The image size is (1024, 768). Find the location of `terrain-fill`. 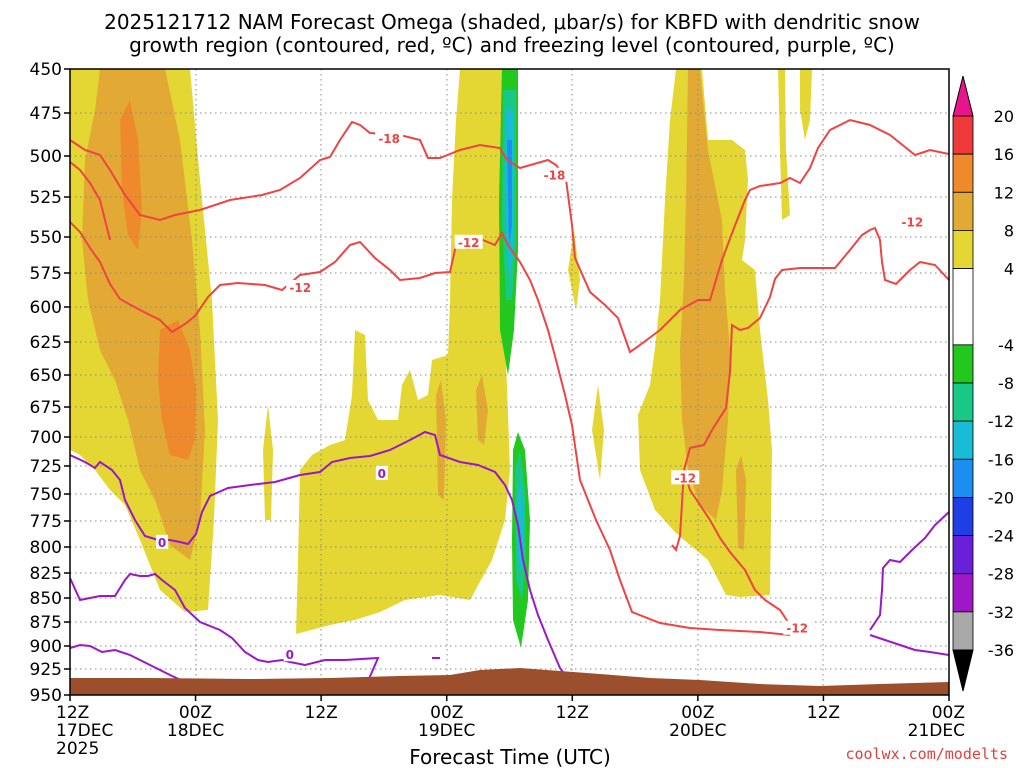

terrain-fill is located at coordinates (509, 681).